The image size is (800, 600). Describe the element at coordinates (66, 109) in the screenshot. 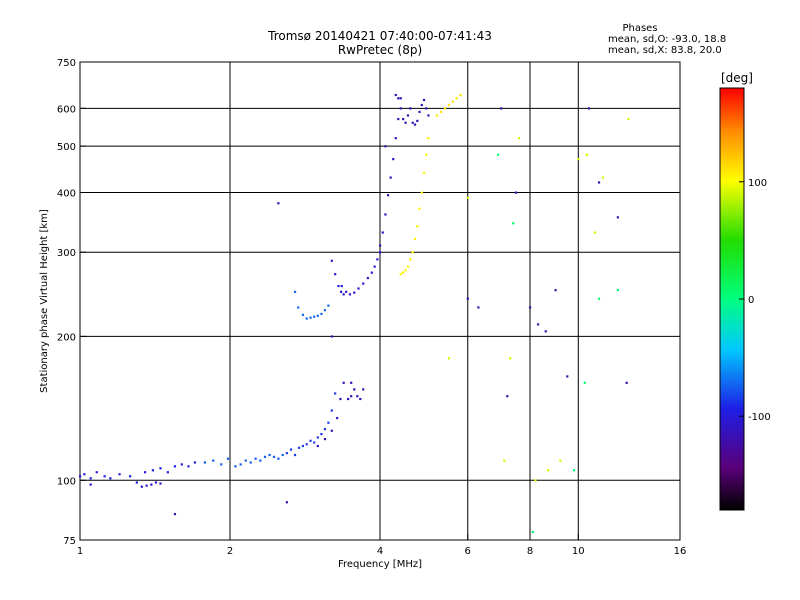

I see `y-tick-label: 600` at that location.